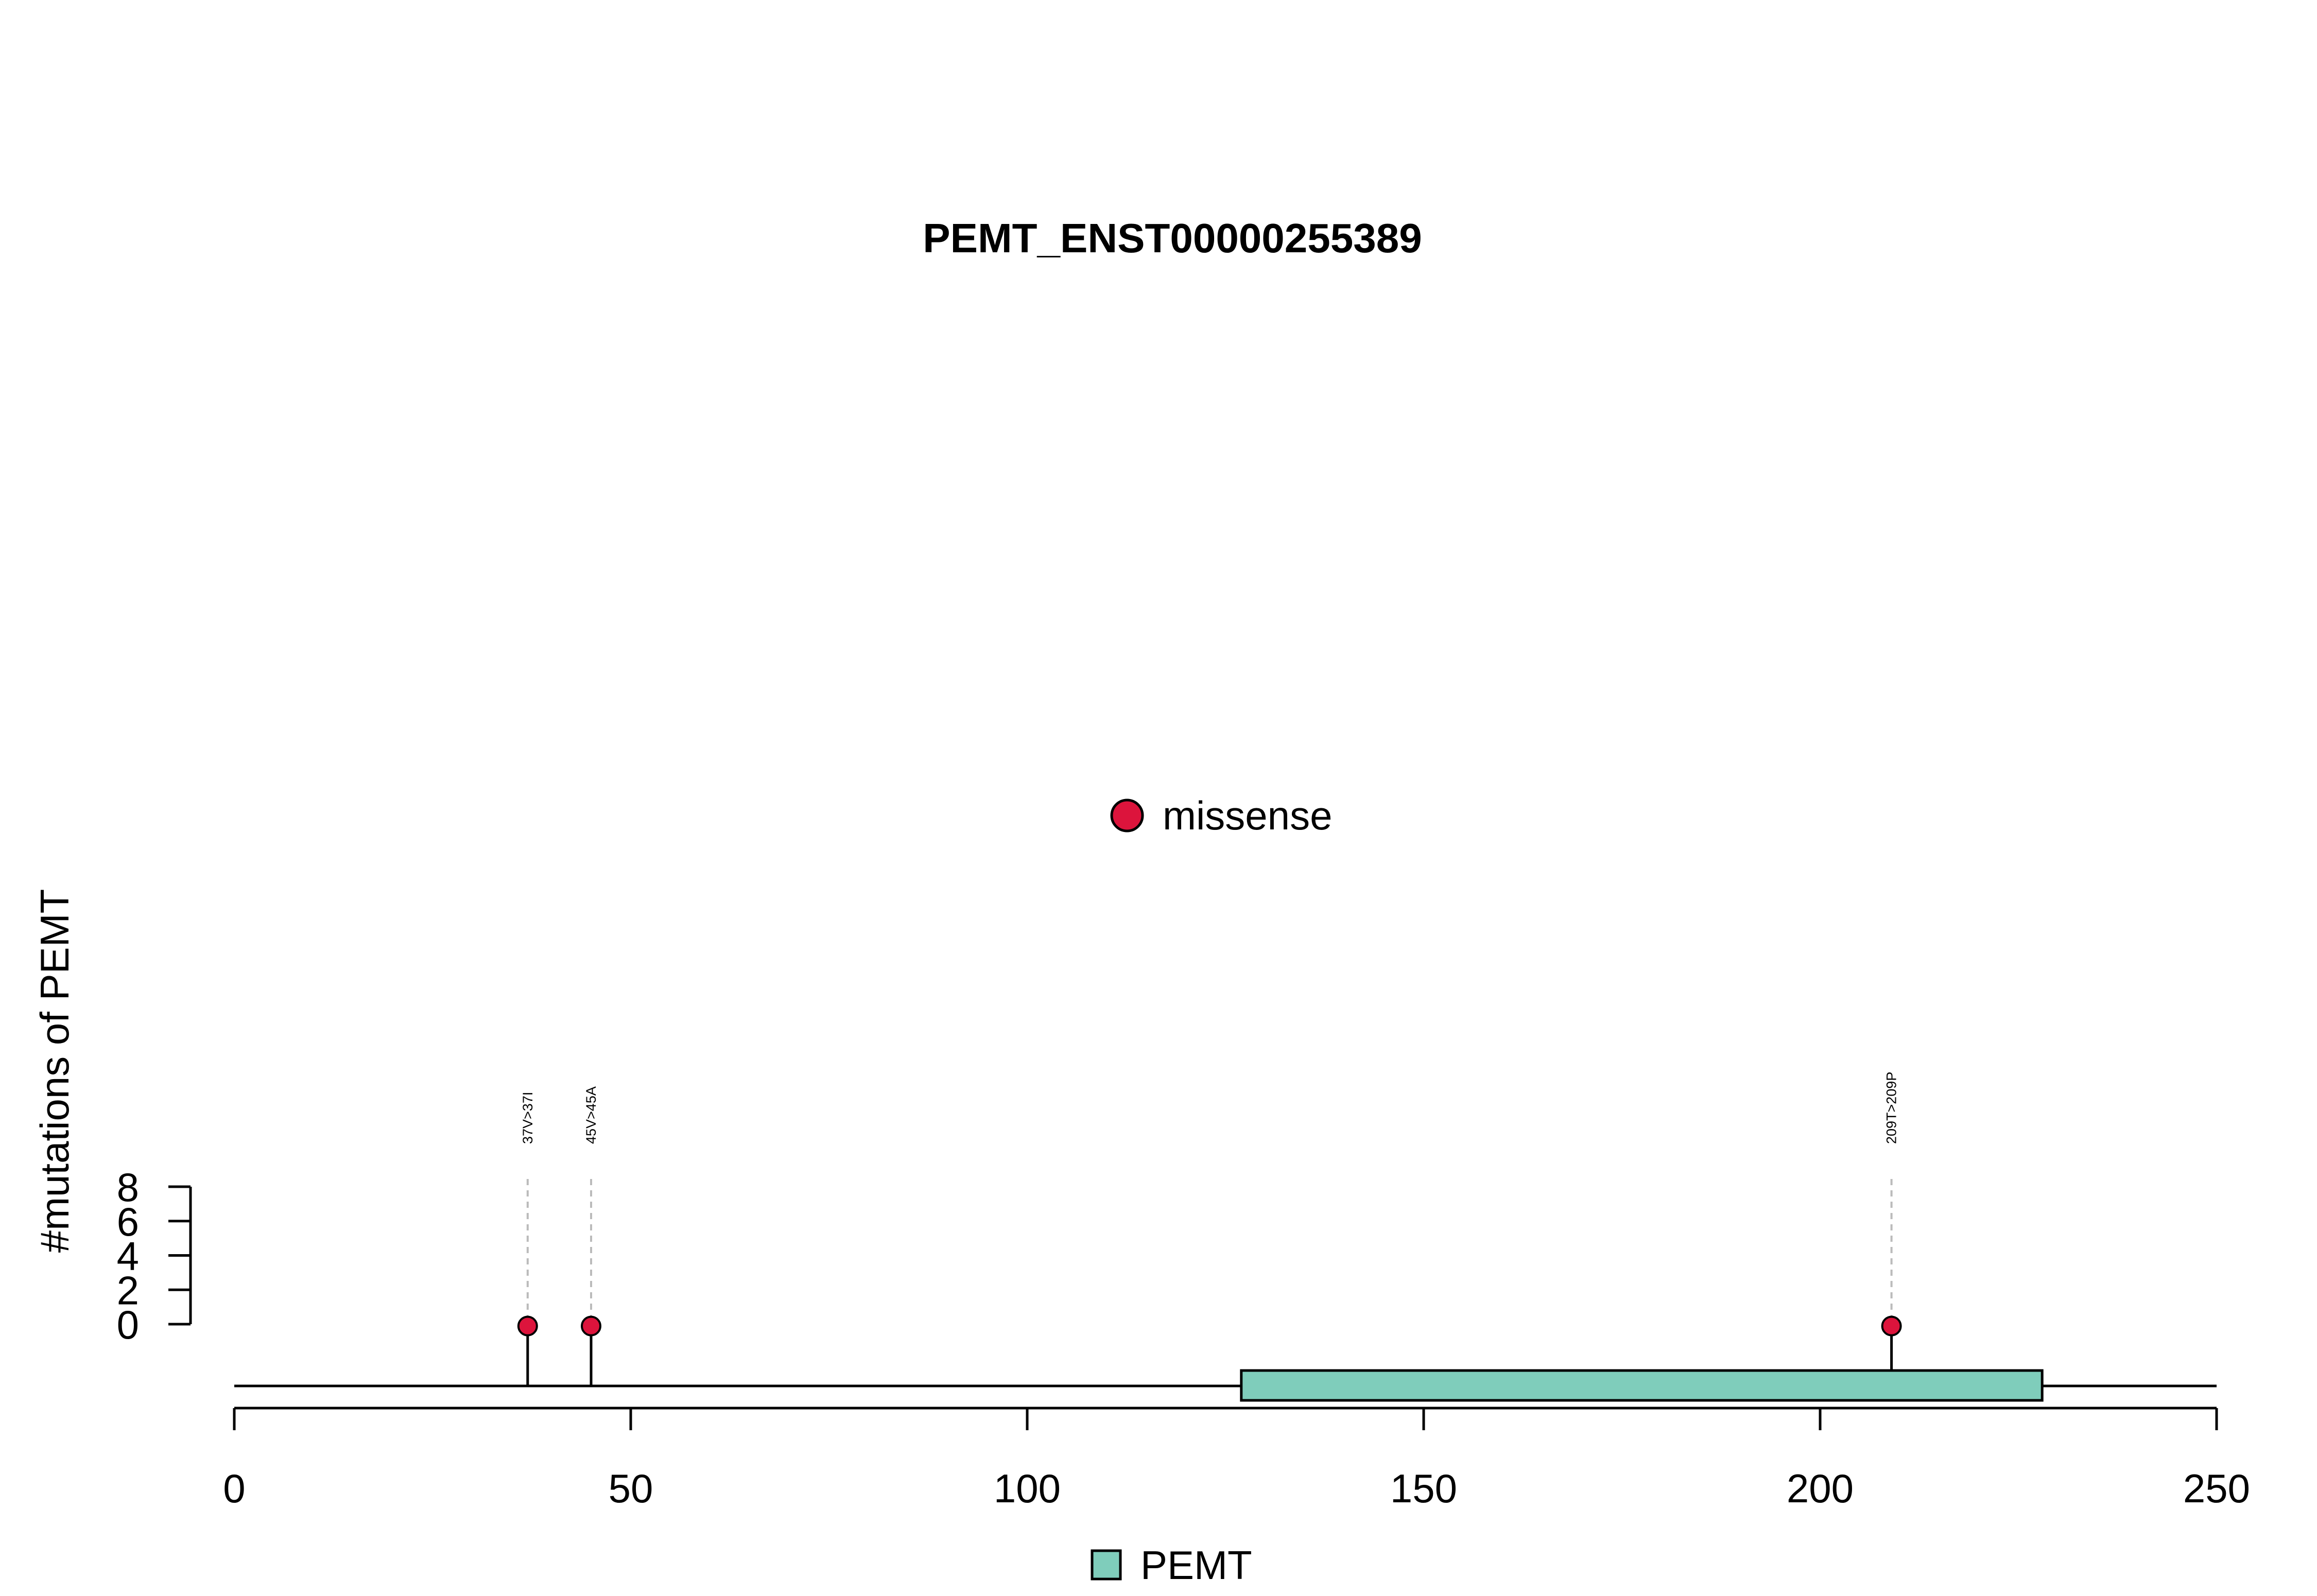 This screenshot has width=2317, height=1596. What do you see at coordinates (2216, 1488) in the screenshot?
I see `x-tick-label: 250` at bounding box center [2216, 1488].